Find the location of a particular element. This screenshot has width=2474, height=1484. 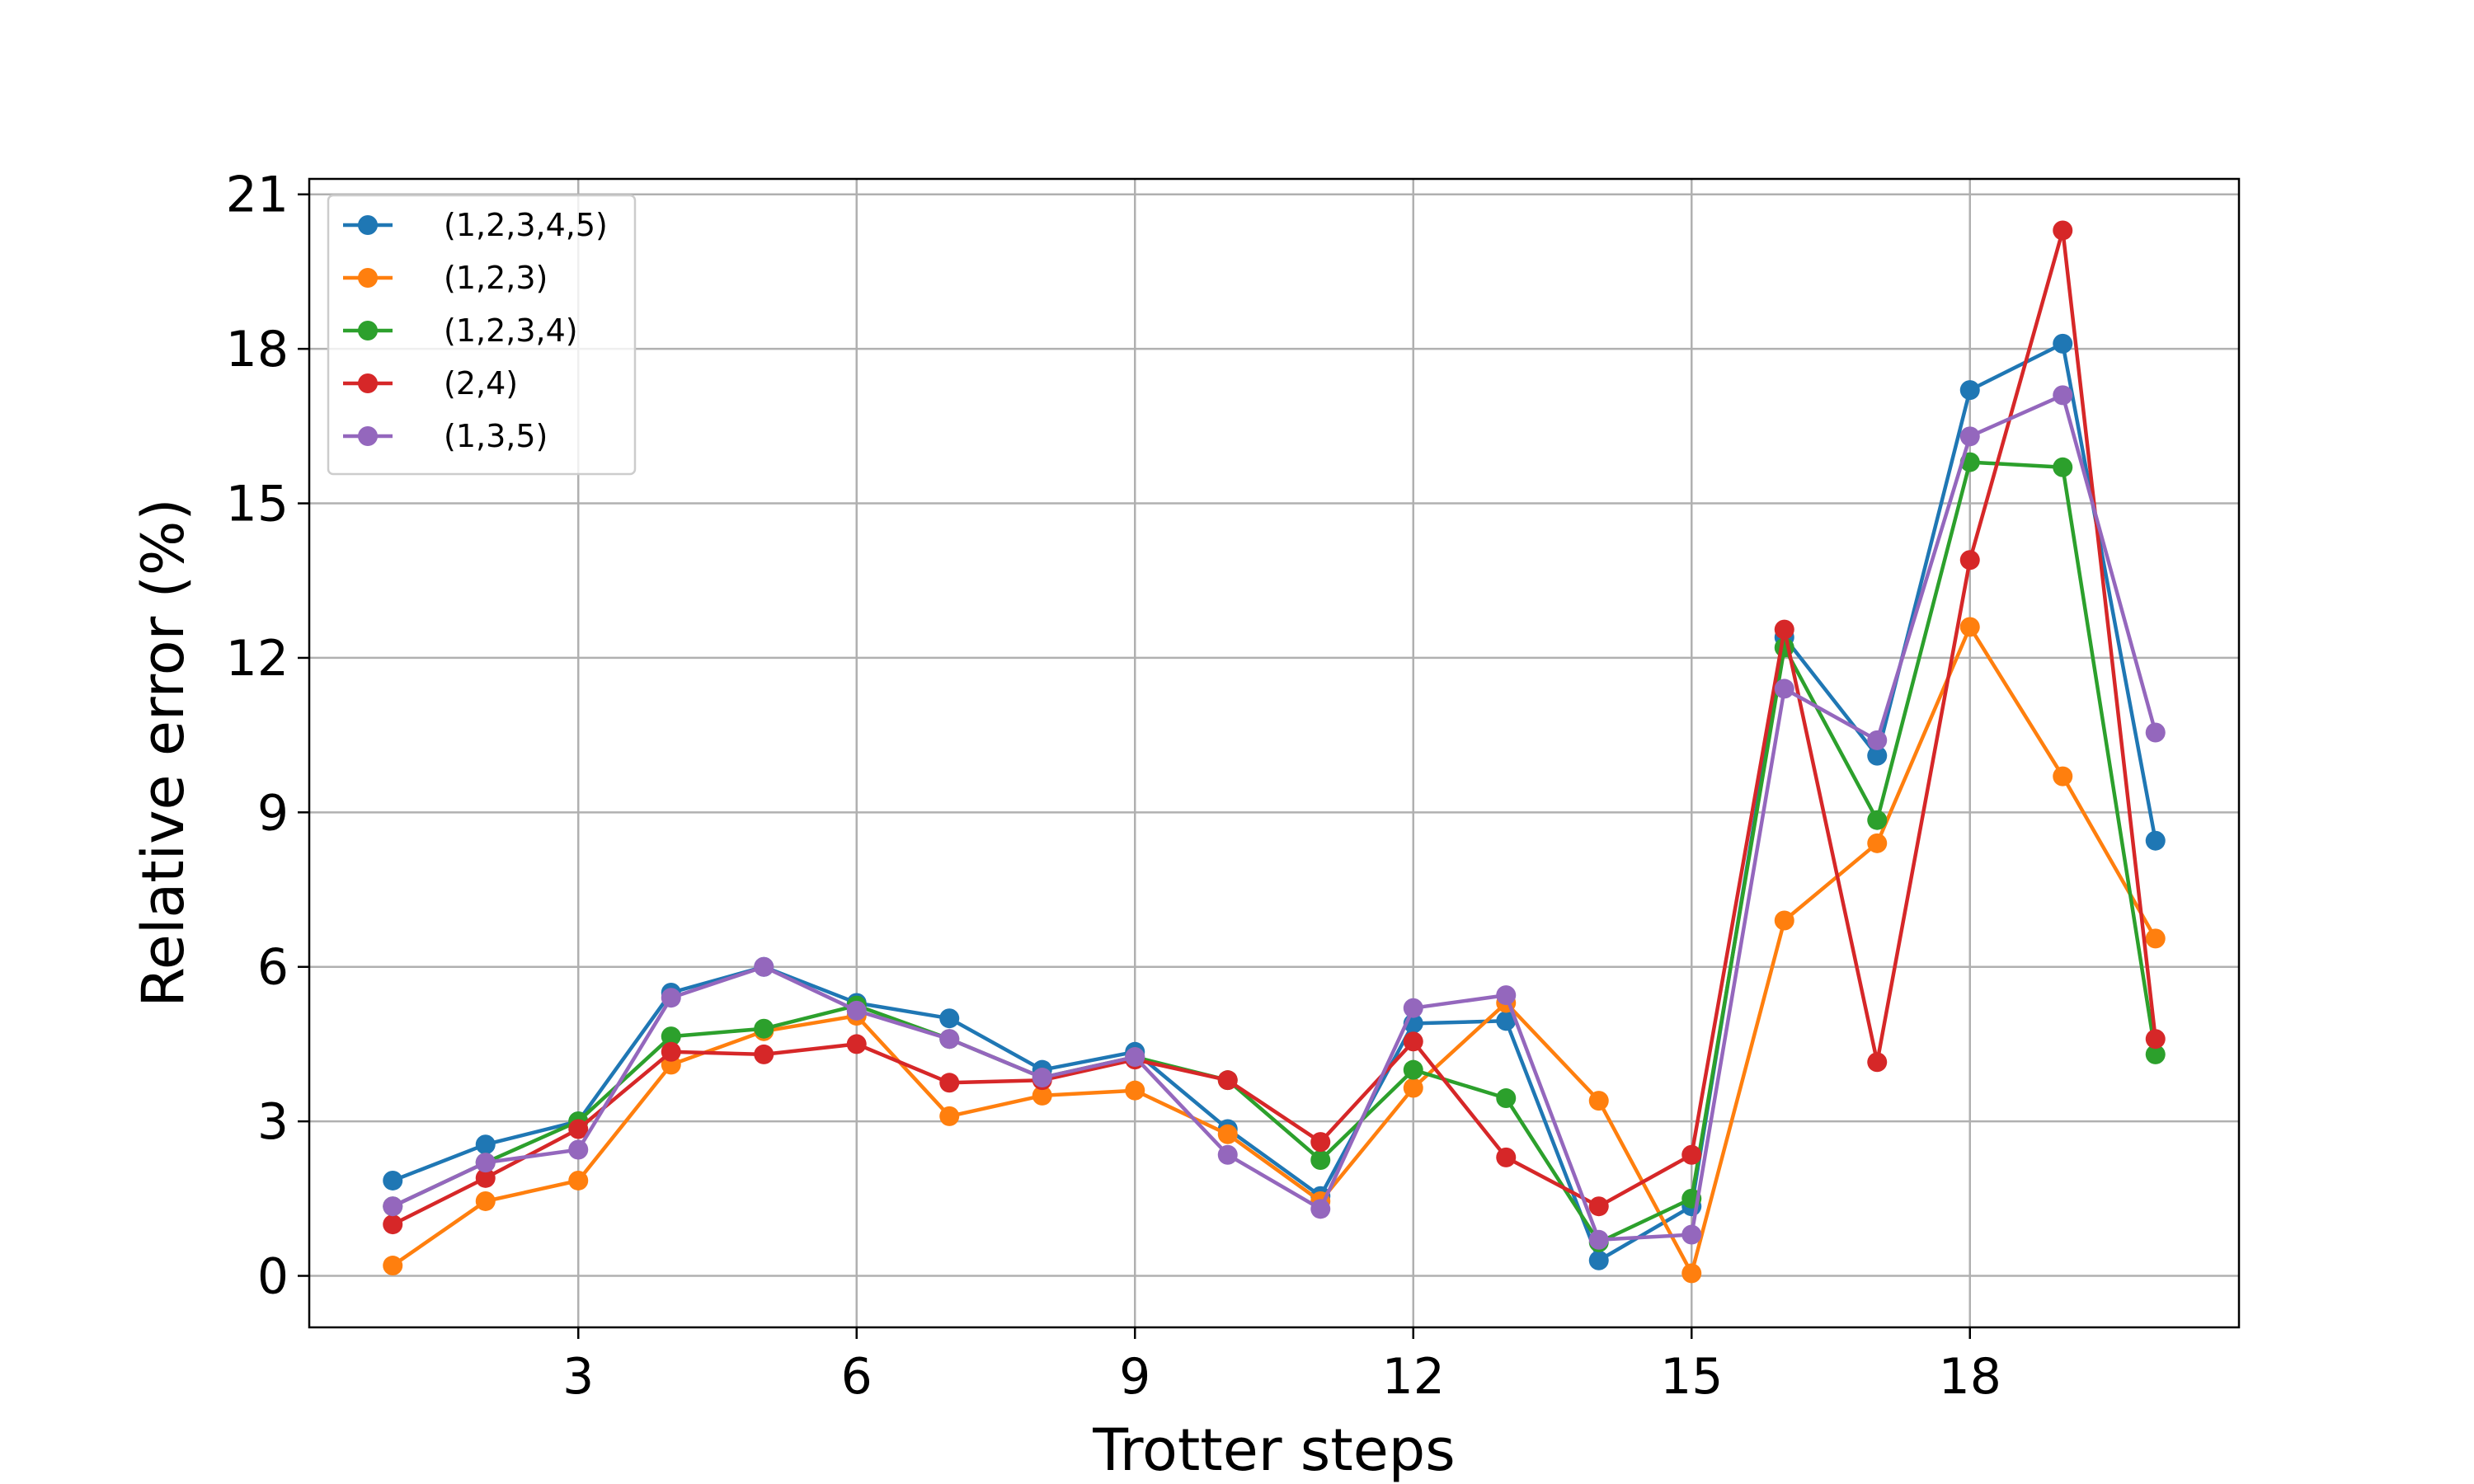

y-tick-label: 0 is located at coordinates (273, 1277).